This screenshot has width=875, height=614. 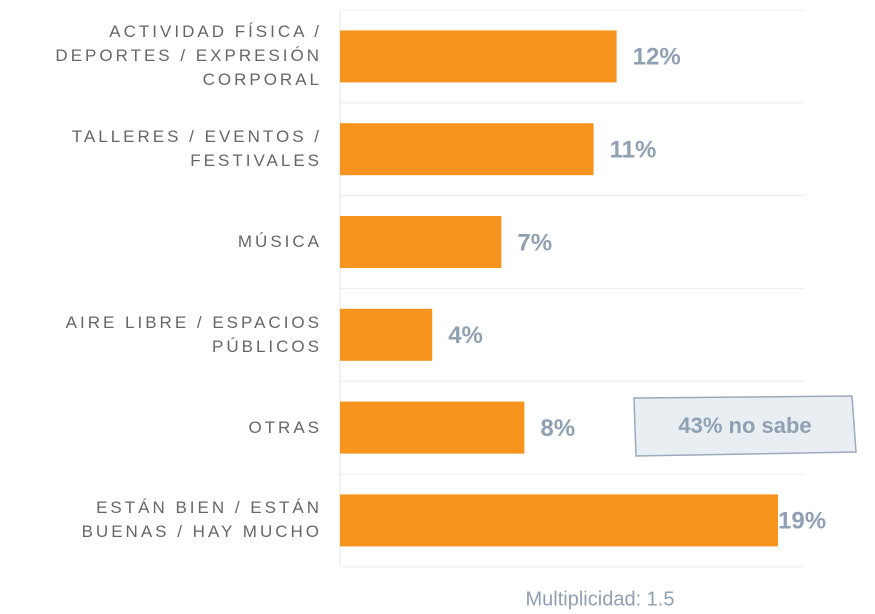 I want to click on note: Multiplicidad: 1.5, so click(x=600, y=599).